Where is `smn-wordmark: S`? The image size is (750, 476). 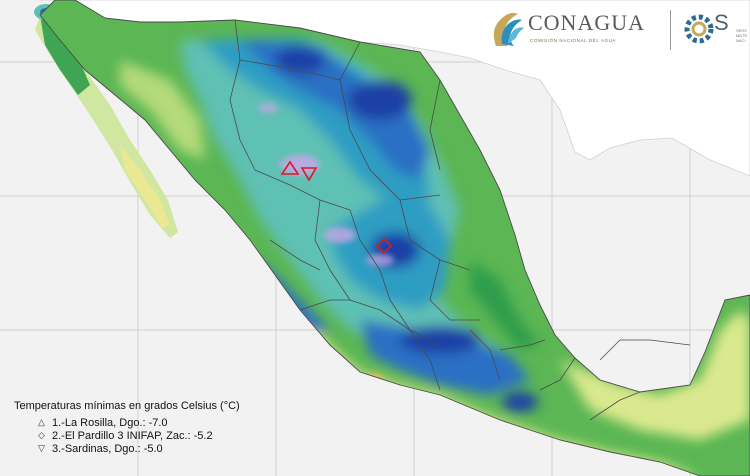 smn-wordmark: S is located at coordinates (721, 22).